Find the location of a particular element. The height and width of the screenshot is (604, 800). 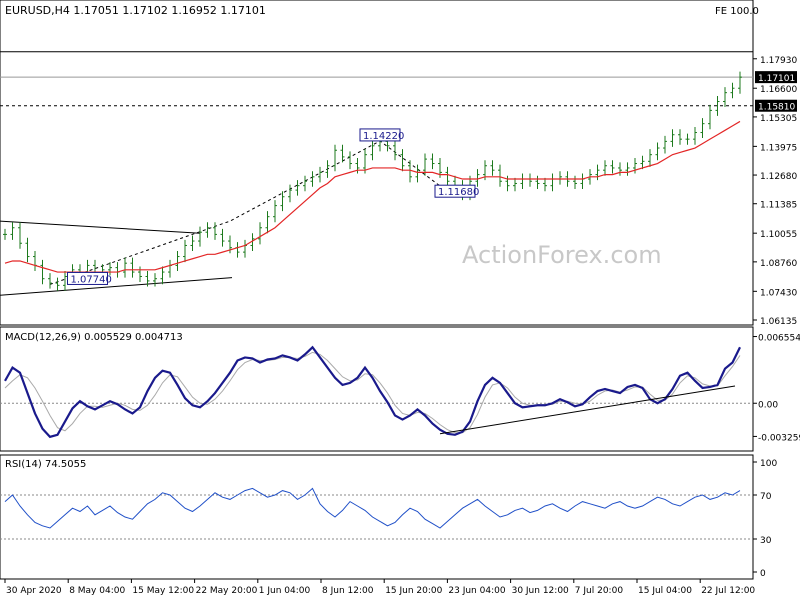

svg-text: 15 May 12:00 is located at coordinates (163, 591).